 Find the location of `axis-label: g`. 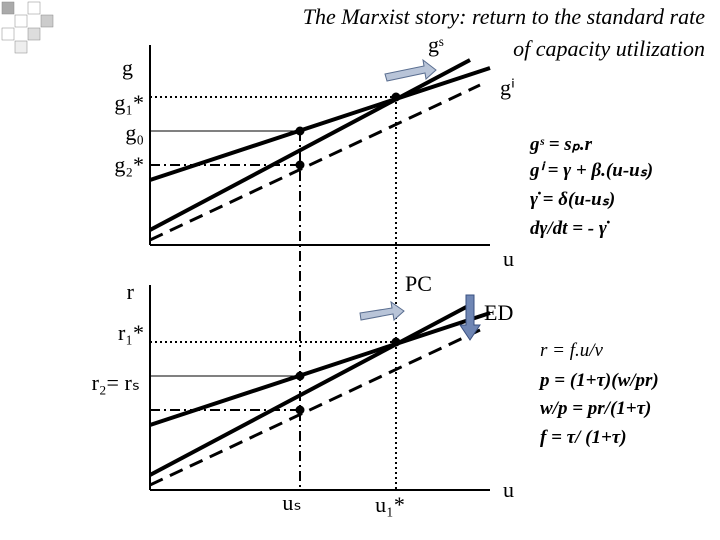

axis-label: g is located at coordinates (127, 67).